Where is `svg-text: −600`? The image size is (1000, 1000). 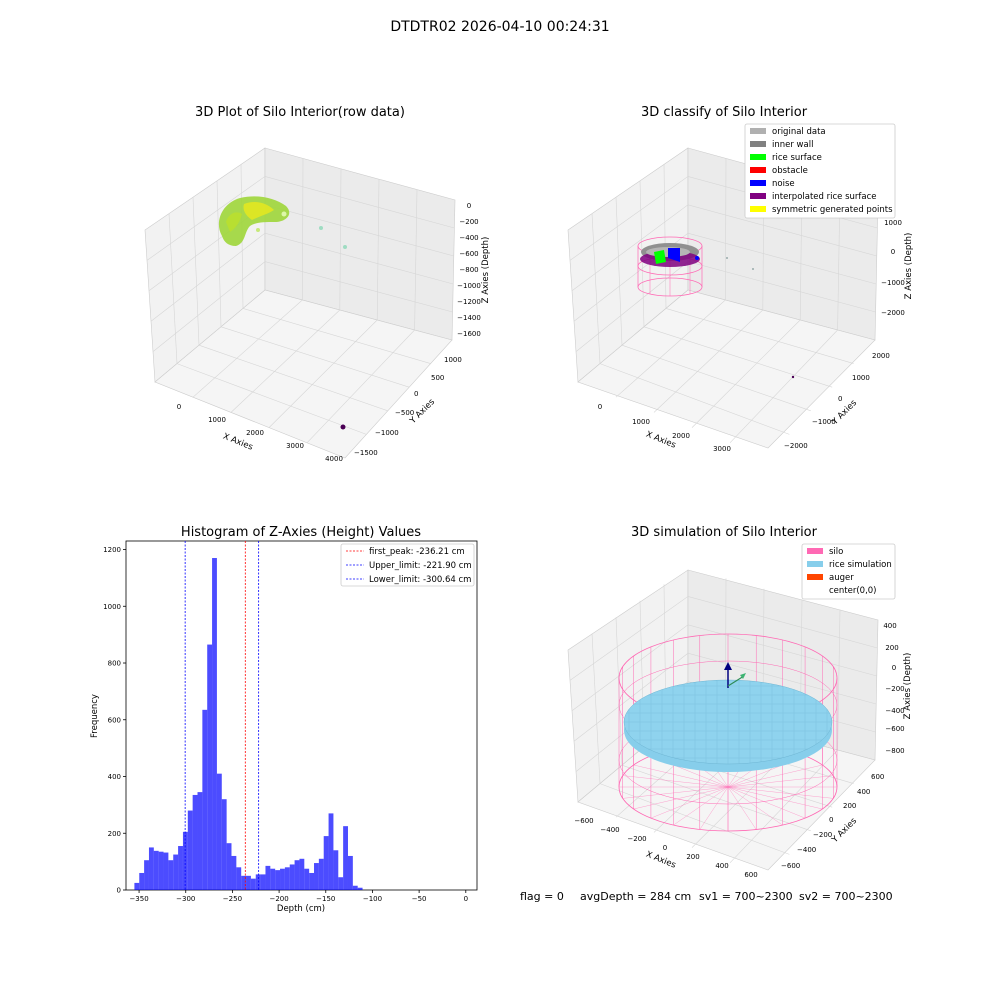 svg-text: −600 is located at coordinates (468, 254).